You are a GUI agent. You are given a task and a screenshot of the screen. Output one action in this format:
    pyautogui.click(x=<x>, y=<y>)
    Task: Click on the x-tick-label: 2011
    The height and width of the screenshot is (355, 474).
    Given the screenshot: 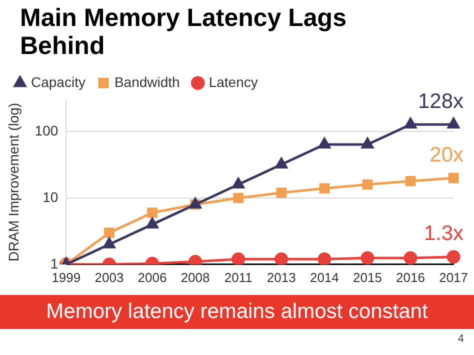 What is the action you would take?
    pyautogui.click(x=238, y=277)
    